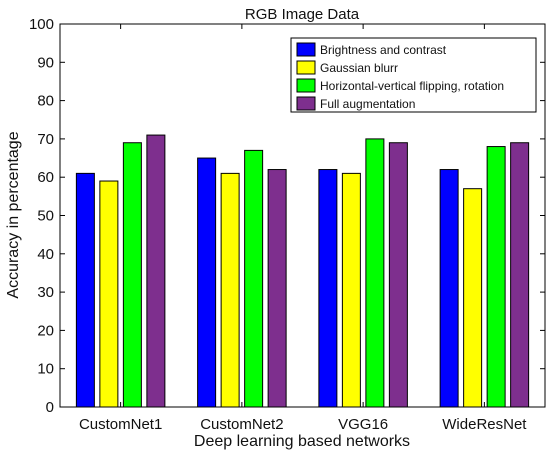 This screenshot has width=550, height=456. What do you see at coordinates (45, 62) in the screenshot?
I see `y-tick-label: 90` at bounding box center [45, 62].